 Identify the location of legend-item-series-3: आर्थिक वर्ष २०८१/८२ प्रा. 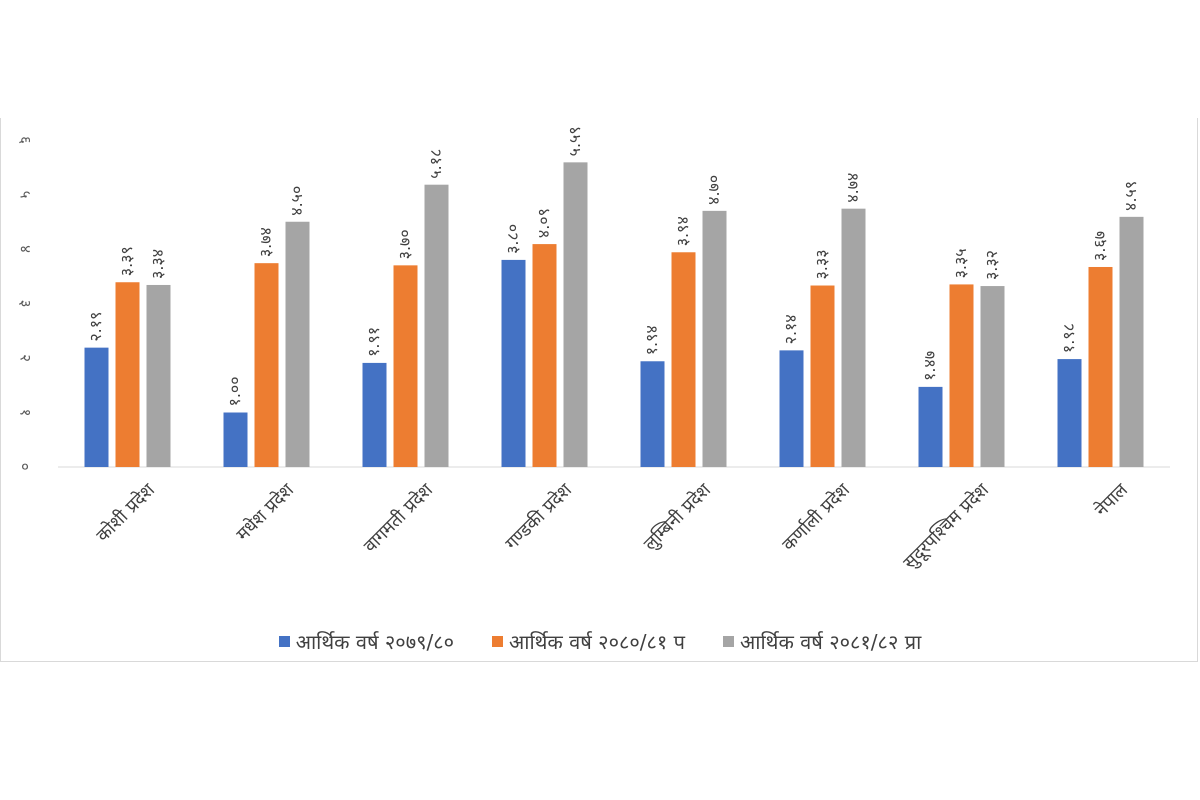
(822, 641).